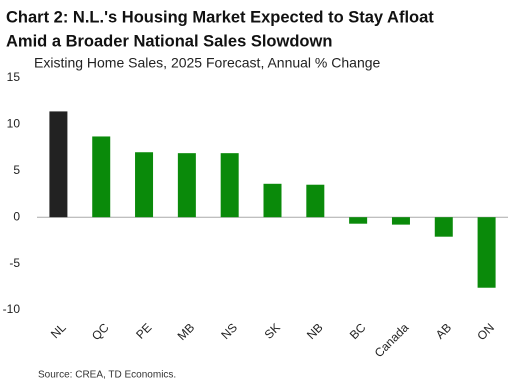 The height and width of the screenshot is (386, 516). Describe the element at coordinates (14, 77) in the screenshot. I see `y-tick-label: 15` at that location.